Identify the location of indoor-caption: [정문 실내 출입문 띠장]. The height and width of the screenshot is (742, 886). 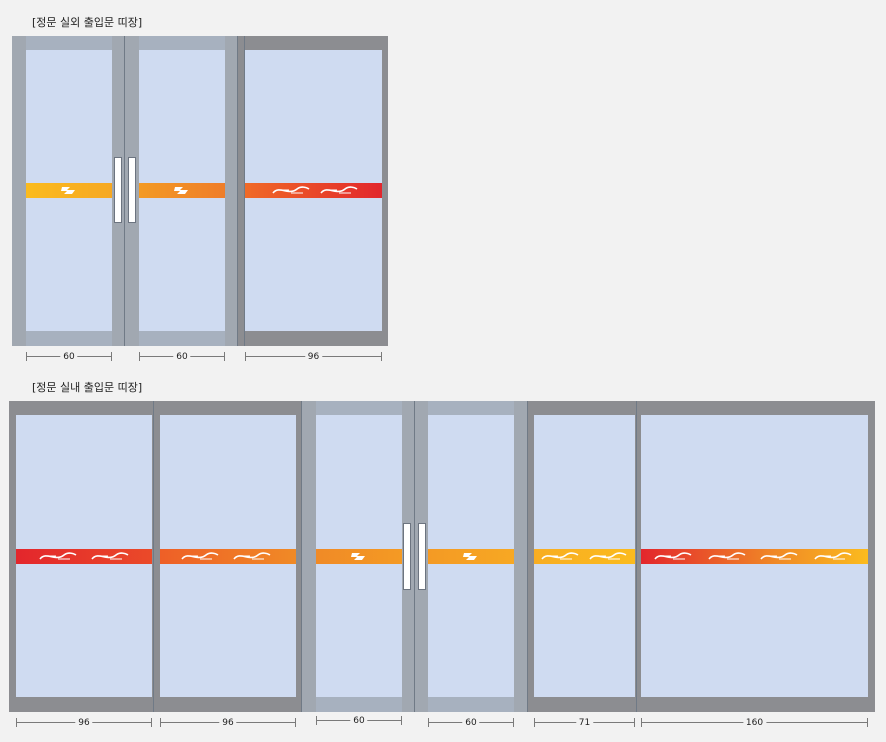
(87, 387).